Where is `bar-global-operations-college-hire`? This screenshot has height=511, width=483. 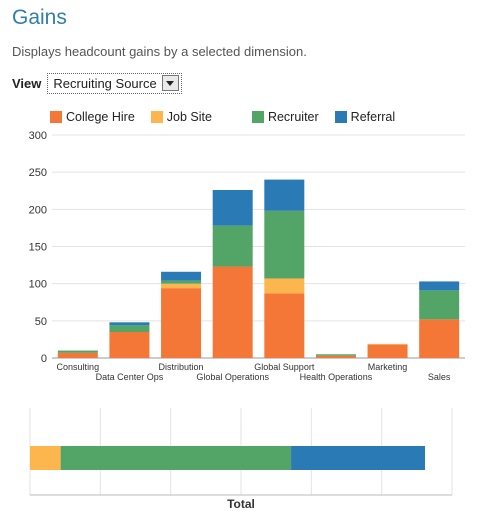 bar-global-operations-college-hire is located at coordinates (232, 312).